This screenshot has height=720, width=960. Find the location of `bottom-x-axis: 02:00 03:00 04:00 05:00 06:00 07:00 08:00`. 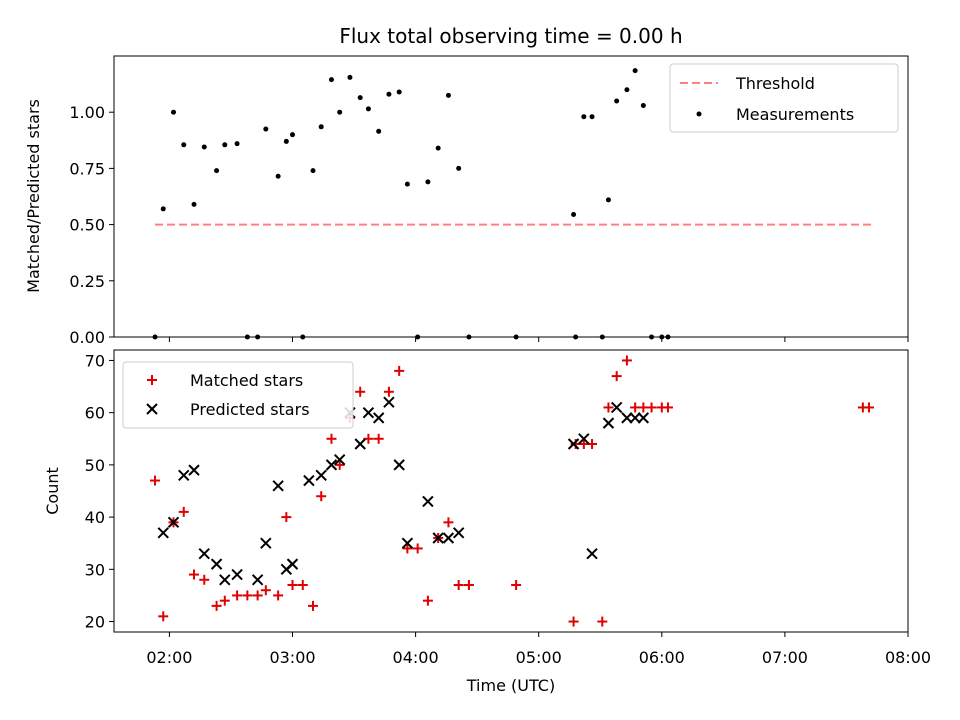

bottom-x-axis: 02:00 03:00 04:00 05:00 06:00 07:00 08:00 is located at coordinates (538, 649).